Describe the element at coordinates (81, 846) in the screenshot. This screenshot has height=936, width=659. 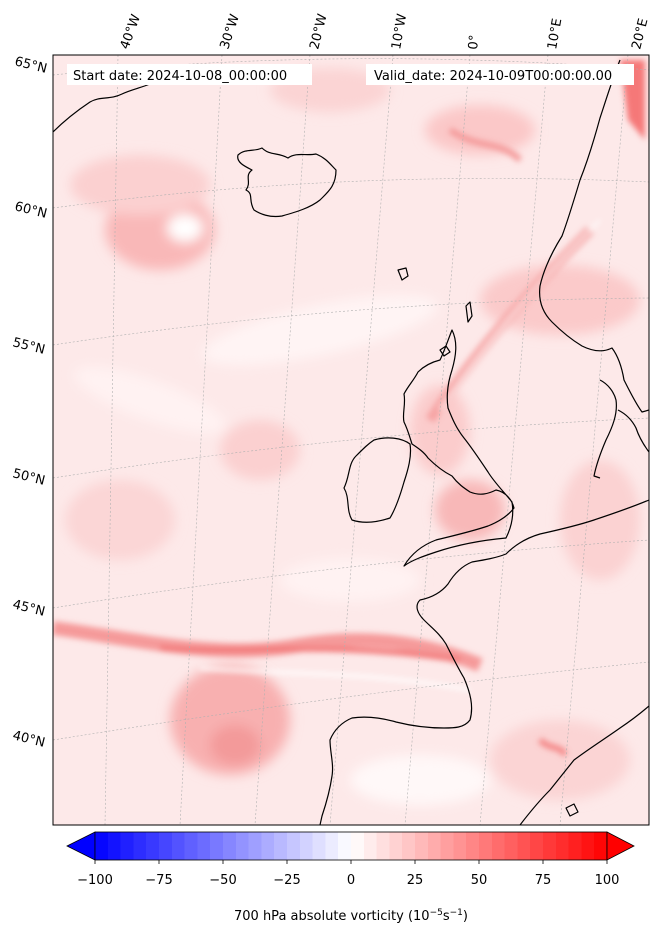
I see `colorbar-extend-low` at that location.